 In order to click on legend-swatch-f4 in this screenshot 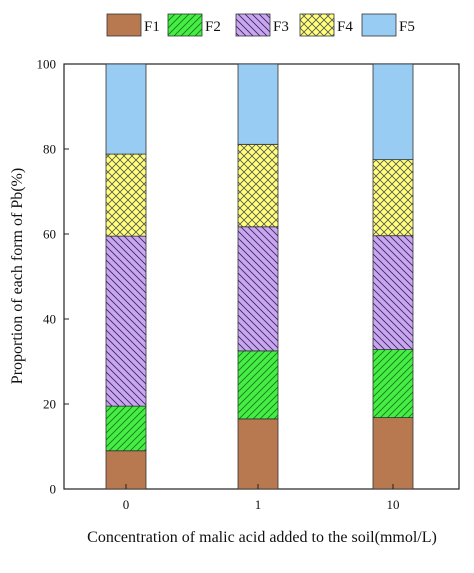, I will do `click(317, 25)`.